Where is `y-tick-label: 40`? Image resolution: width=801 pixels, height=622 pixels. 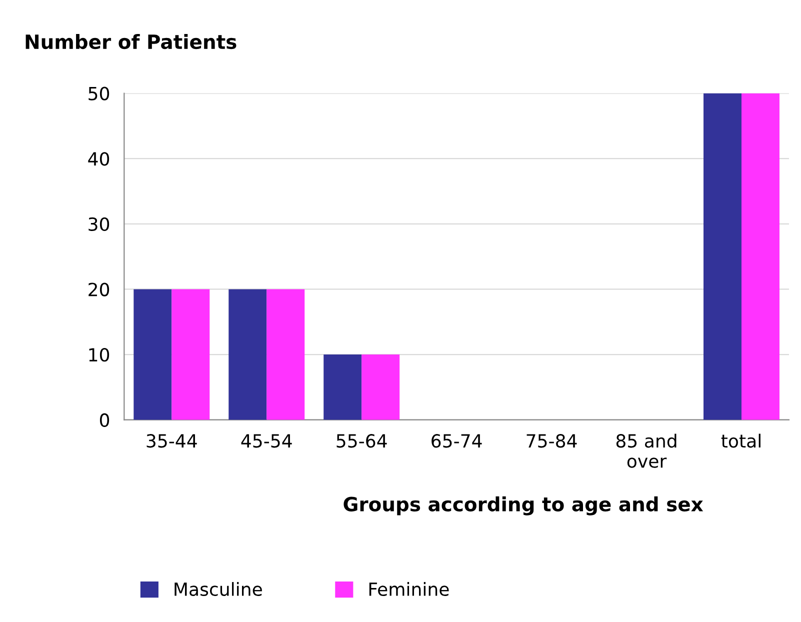 y-tick-label: 40 is located at coordinates (99, 159).